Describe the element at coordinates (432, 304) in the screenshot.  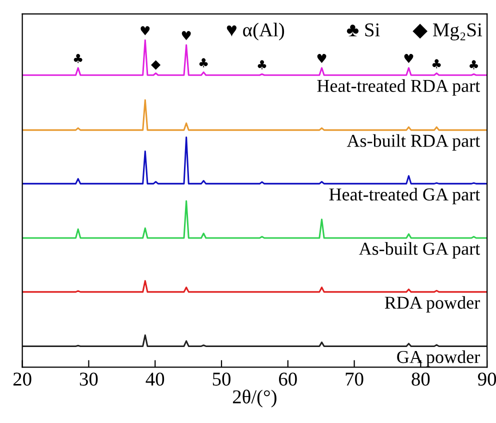
I see `series-label: RDA powder` at that location.